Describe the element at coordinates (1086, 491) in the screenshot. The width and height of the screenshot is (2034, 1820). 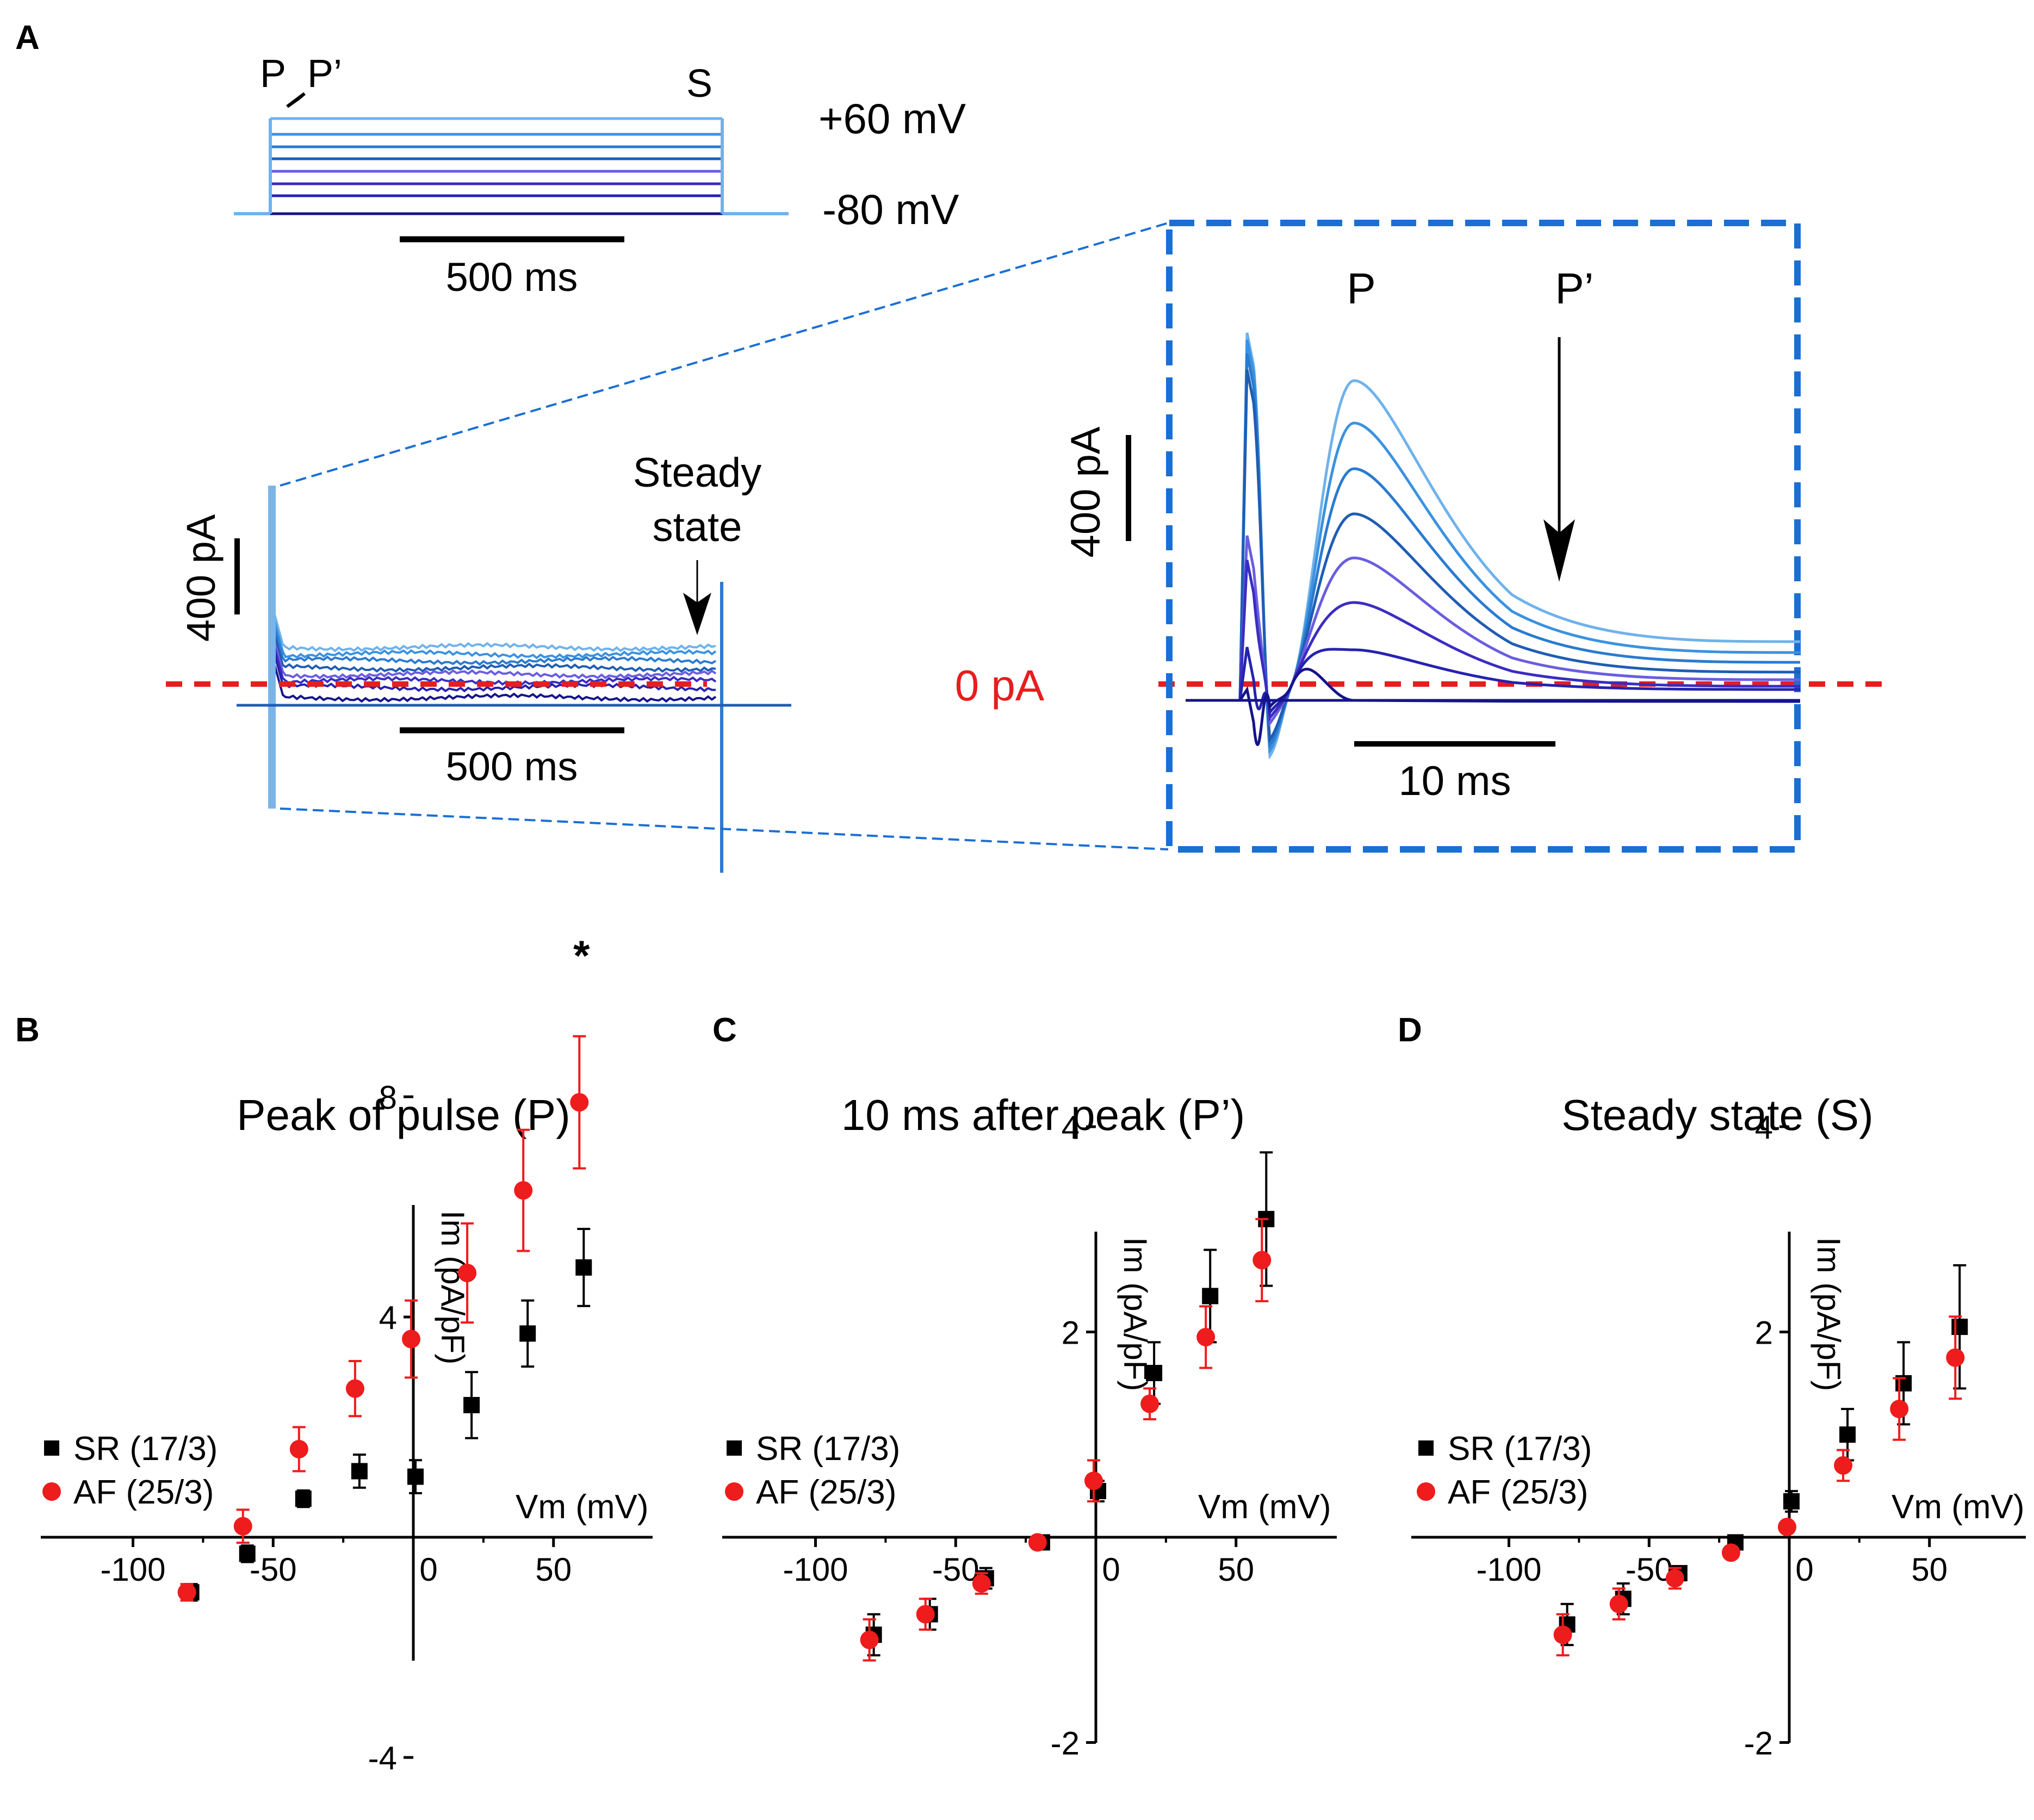
I see `zoom-current-scale-label: 400 pA` at that location.